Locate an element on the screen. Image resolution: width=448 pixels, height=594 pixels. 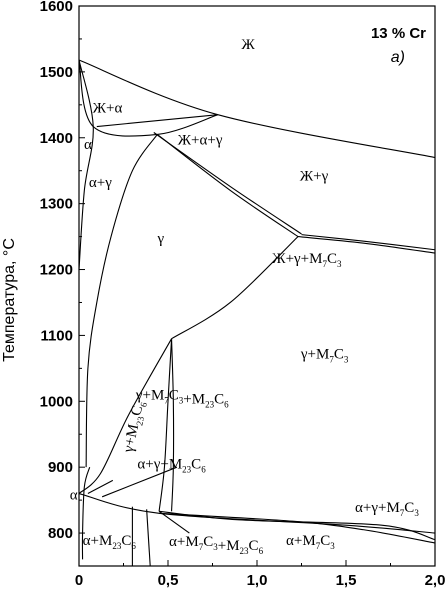
x-tick-label: 0 is located at coordinates (79, 580).